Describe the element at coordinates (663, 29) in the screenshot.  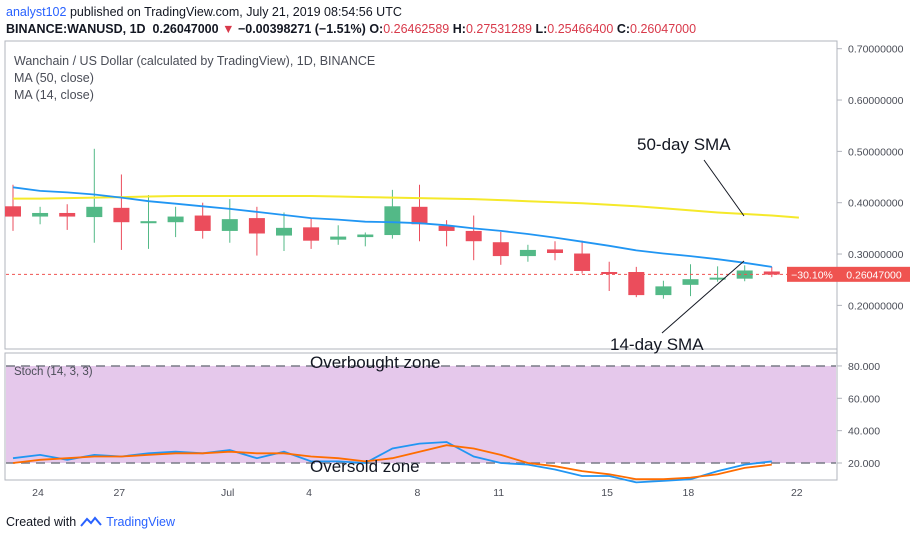
I see `close-value: 0.26047000` at that location.